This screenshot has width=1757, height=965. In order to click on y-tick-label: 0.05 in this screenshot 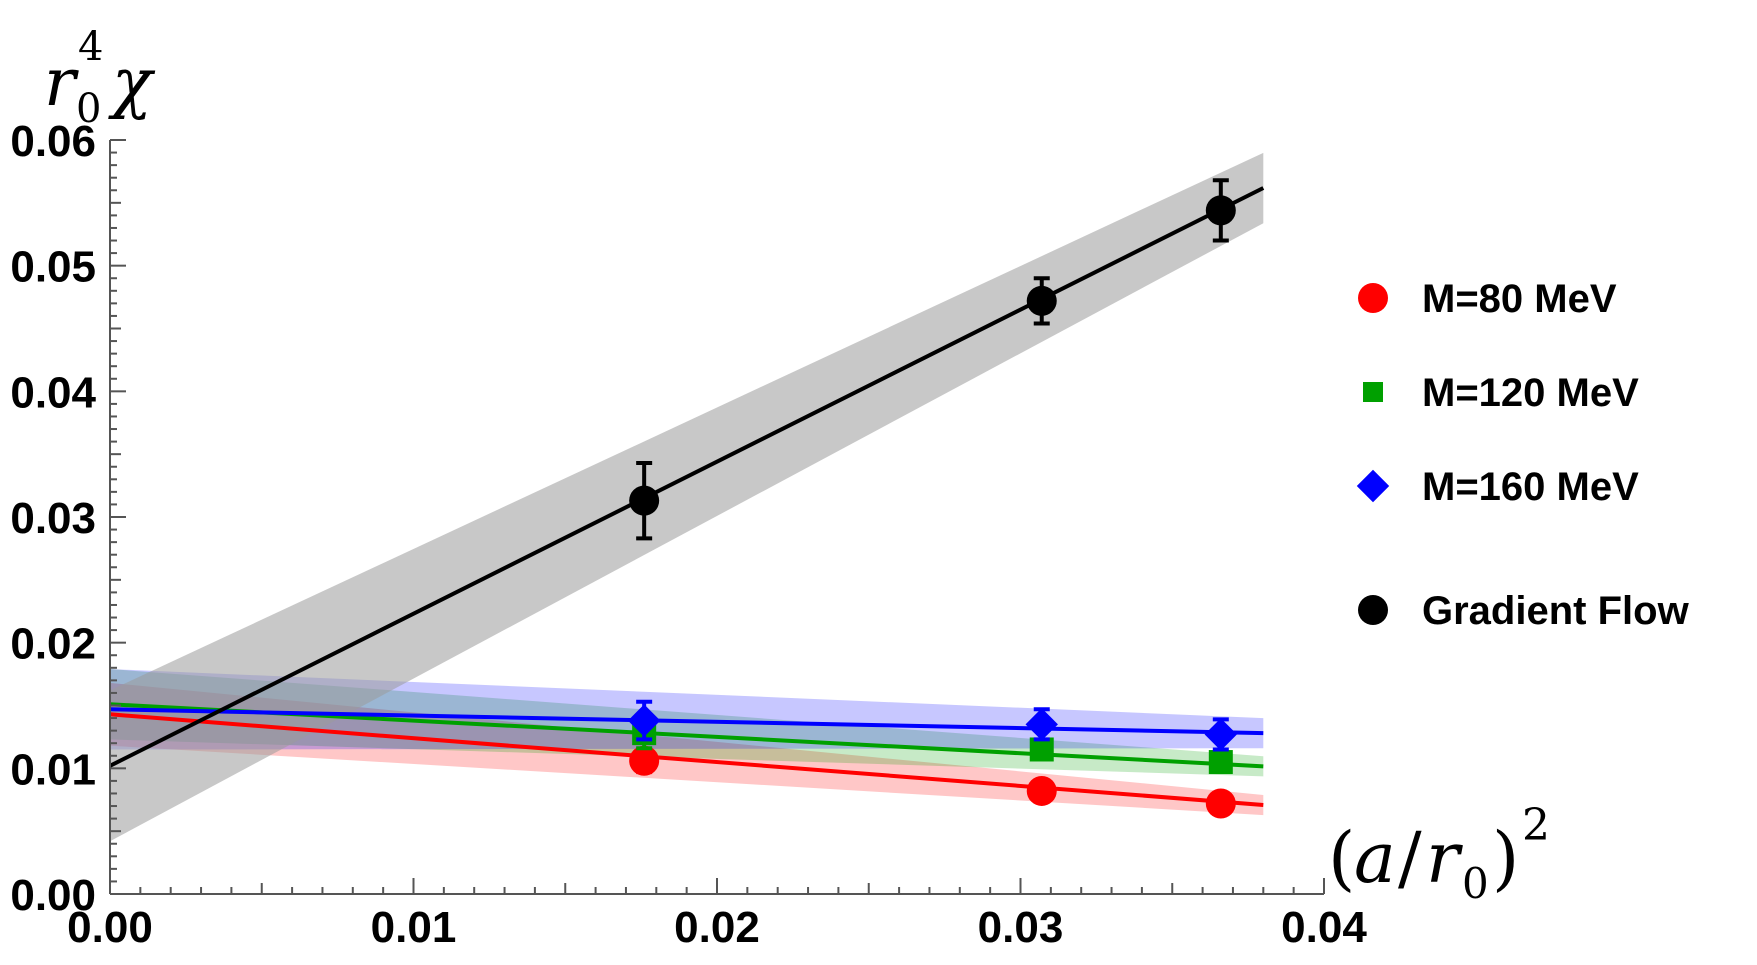, I will do `click(53, 267)`.